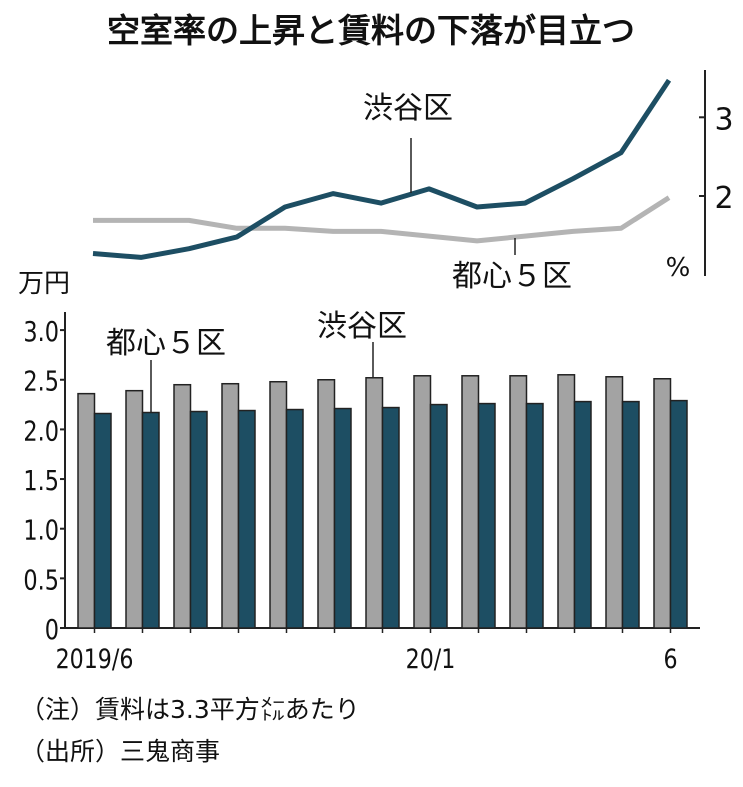 This screenshot has height=787, width=743. What do you see at coordinates (723, 119) in the screenshot?
I see `y-tick-label: 3` at bounding box center [723, 119].